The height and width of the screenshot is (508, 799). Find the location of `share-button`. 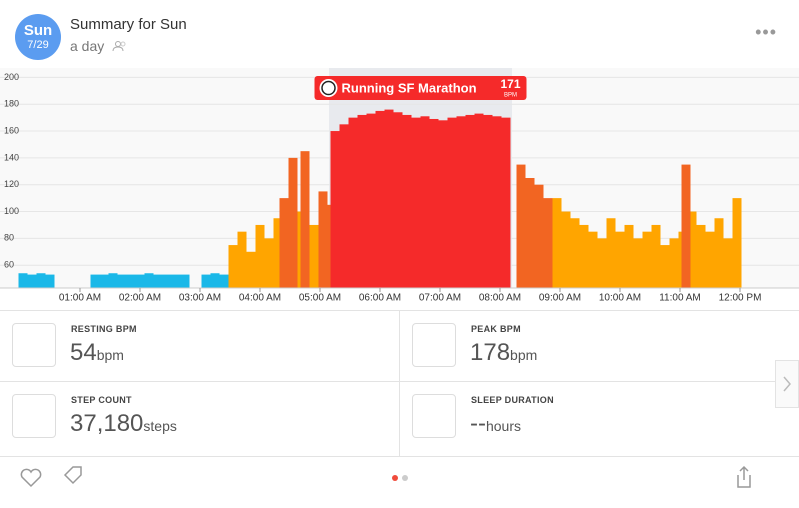

share-button is located at coordinates (744, 476).